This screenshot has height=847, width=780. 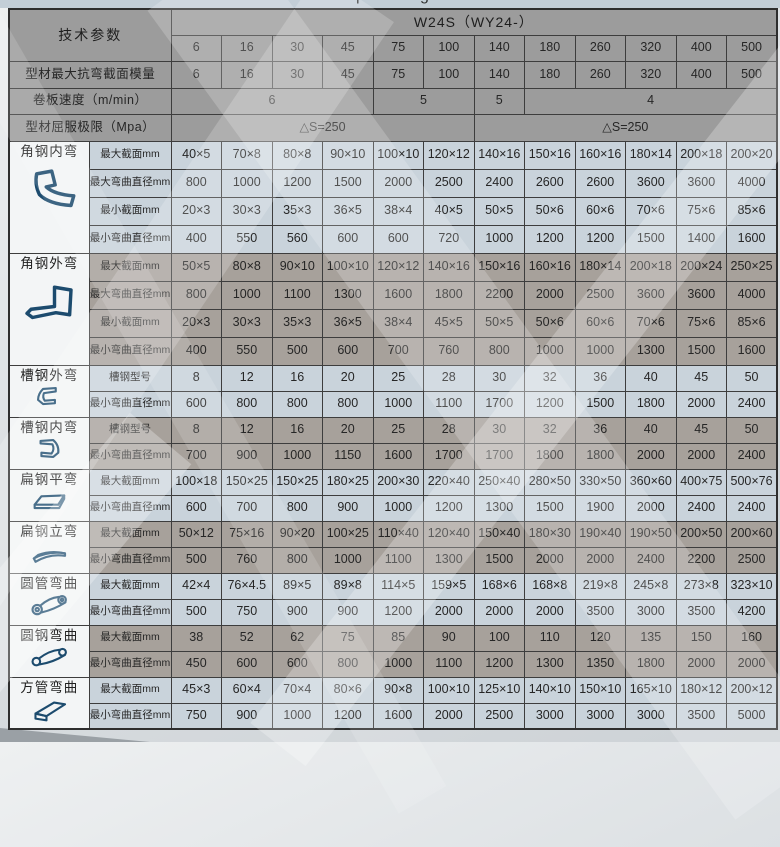 What do you see at coordinates (130, 183) in the screenshot?
I see `row-label-cell: 最大弯曲直径mm` at bounding box center [130, 183].